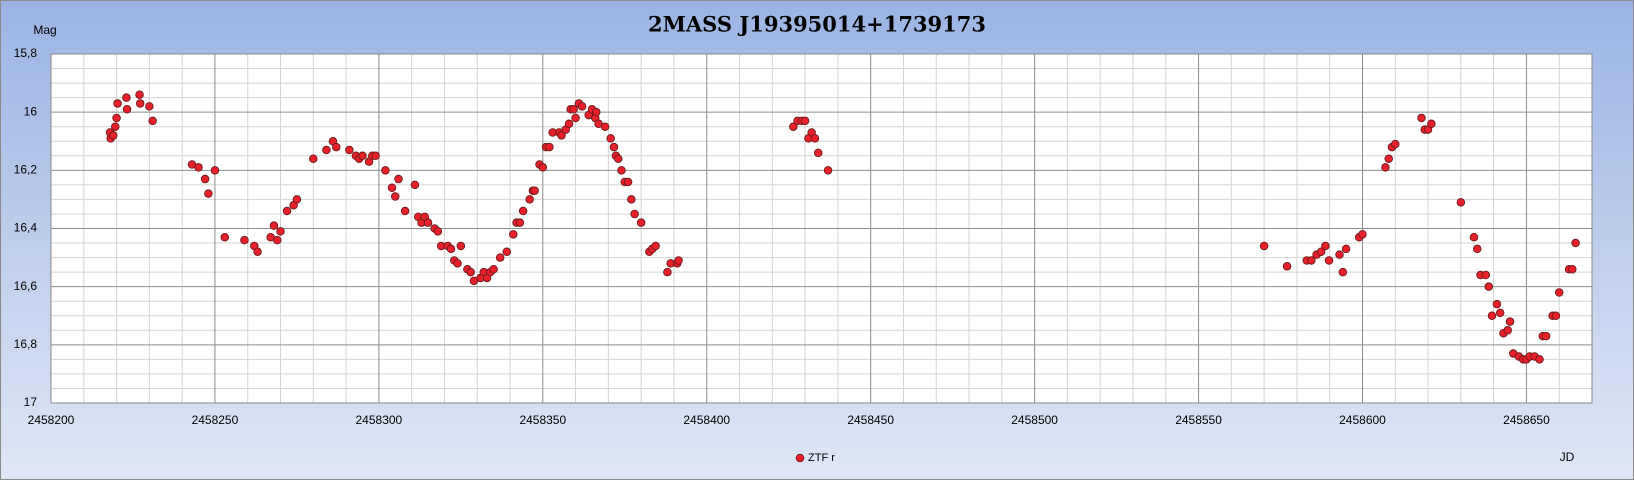 The image size is (1634, 480). Describe the element at coordinates (1198, 420) in the screenshot. I see `x-tick-label: 2458550` at that location.